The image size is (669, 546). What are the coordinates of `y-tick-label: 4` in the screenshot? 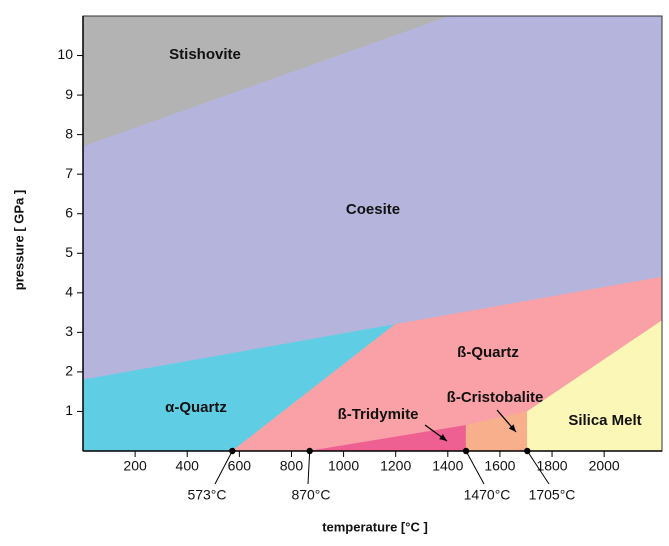 It's located at (69, 292).